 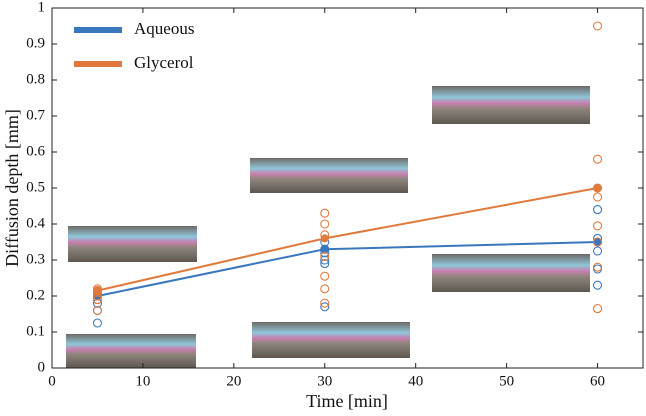 I want to click on y-tick-label: 0.7, so click(x=35, y=115).